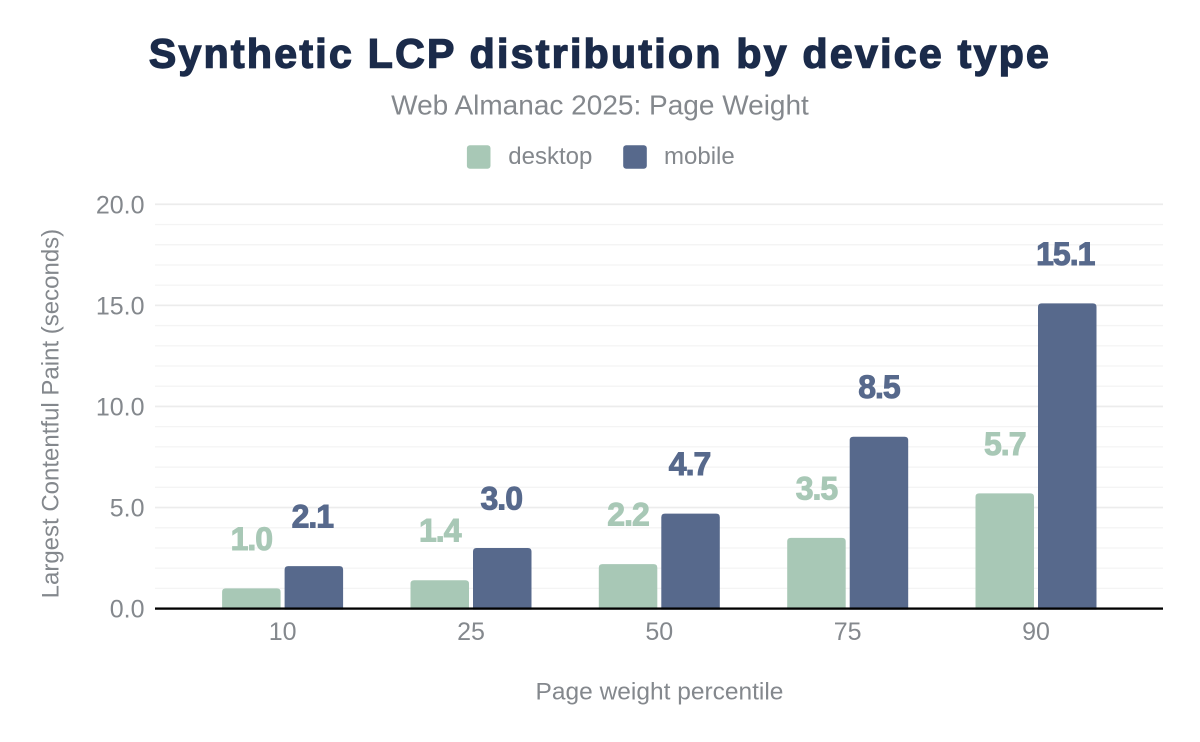 This screenshot has height=742, width=1200. I want to click on svg-text: 15.0, so click(120, 306).